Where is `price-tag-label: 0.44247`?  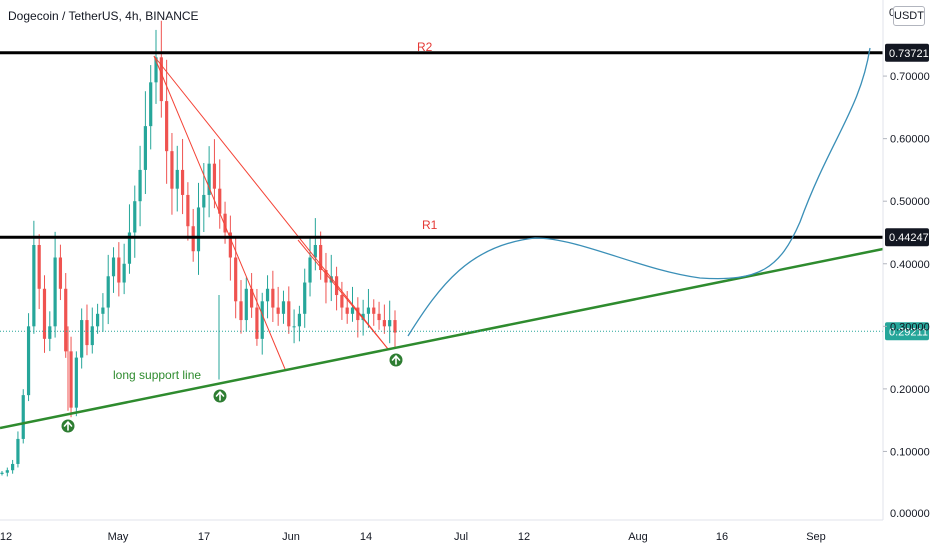
price-tag-label: 0.44247 is located at coordinates (909, 238).